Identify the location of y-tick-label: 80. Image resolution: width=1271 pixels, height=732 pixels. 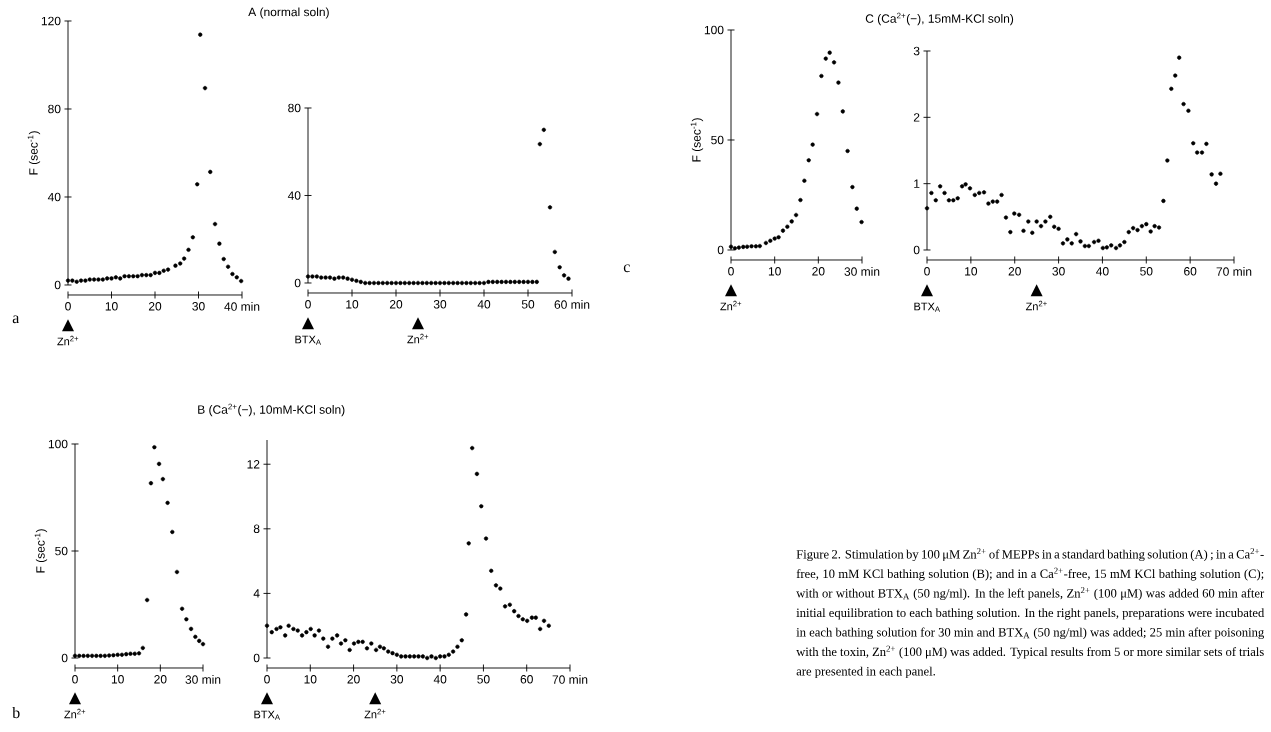
(294, 108).